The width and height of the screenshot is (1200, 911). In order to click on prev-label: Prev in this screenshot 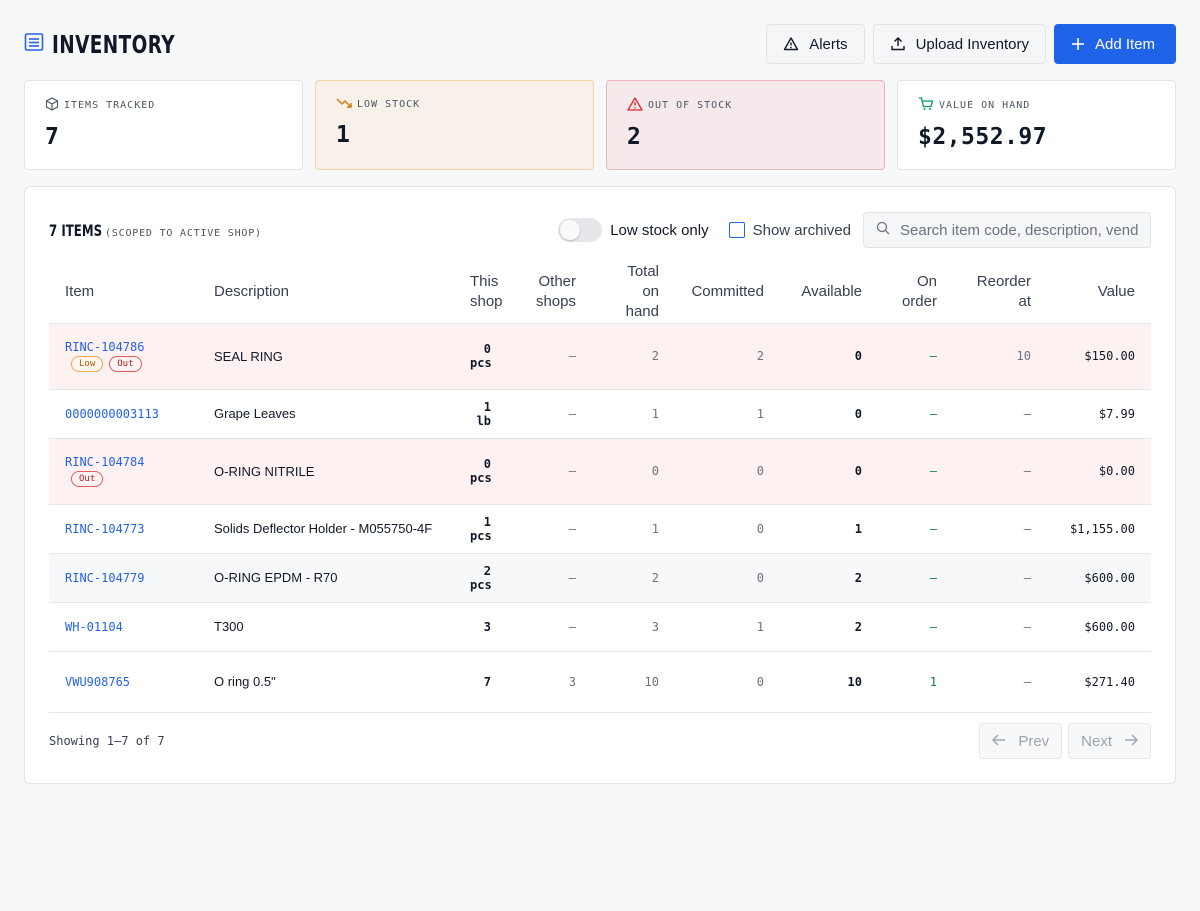, I will do `click(1034, 741)`.